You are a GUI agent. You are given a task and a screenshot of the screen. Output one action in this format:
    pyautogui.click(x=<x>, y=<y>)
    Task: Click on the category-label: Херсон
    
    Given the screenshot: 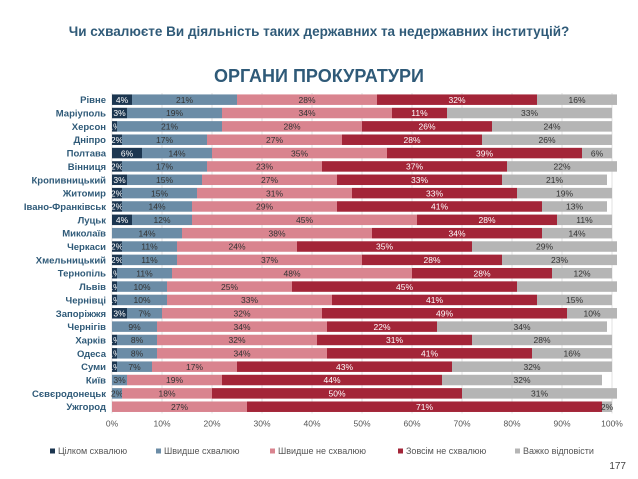 What is the action you would take?
    pyautogui.click(x=89, y=127)
    